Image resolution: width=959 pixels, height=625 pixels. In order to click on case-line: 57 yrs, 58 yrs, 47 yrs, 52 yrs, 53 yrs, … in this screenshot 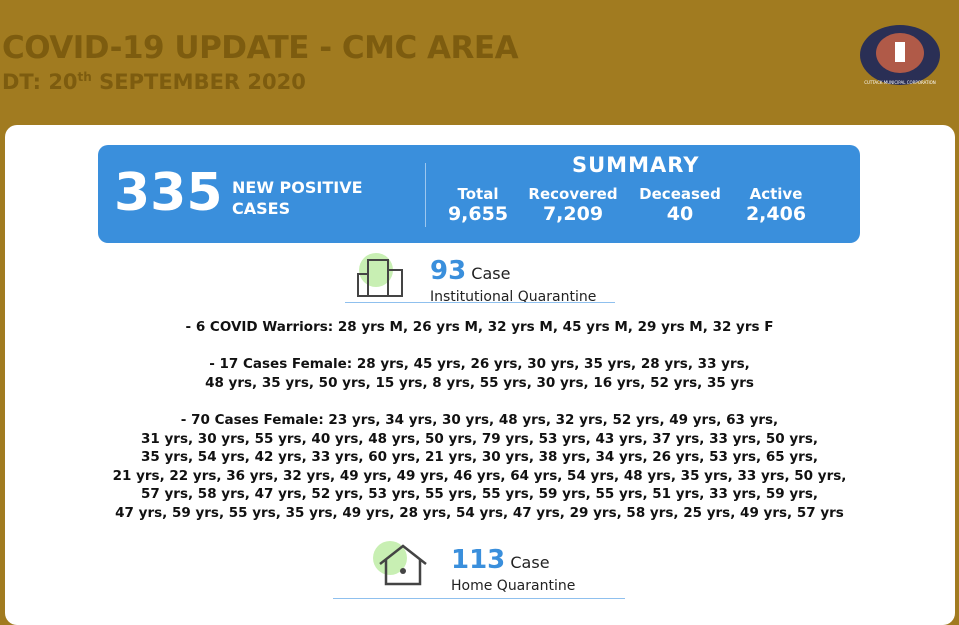, I will do `click(479, 494)`.